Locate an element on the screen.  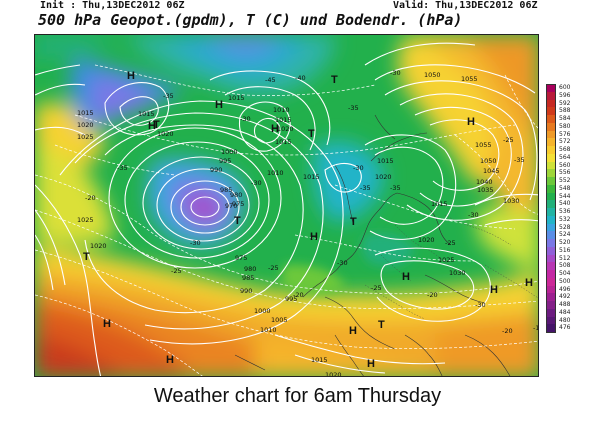
legend-level-label: 528 is located at coordinates (565, 227).